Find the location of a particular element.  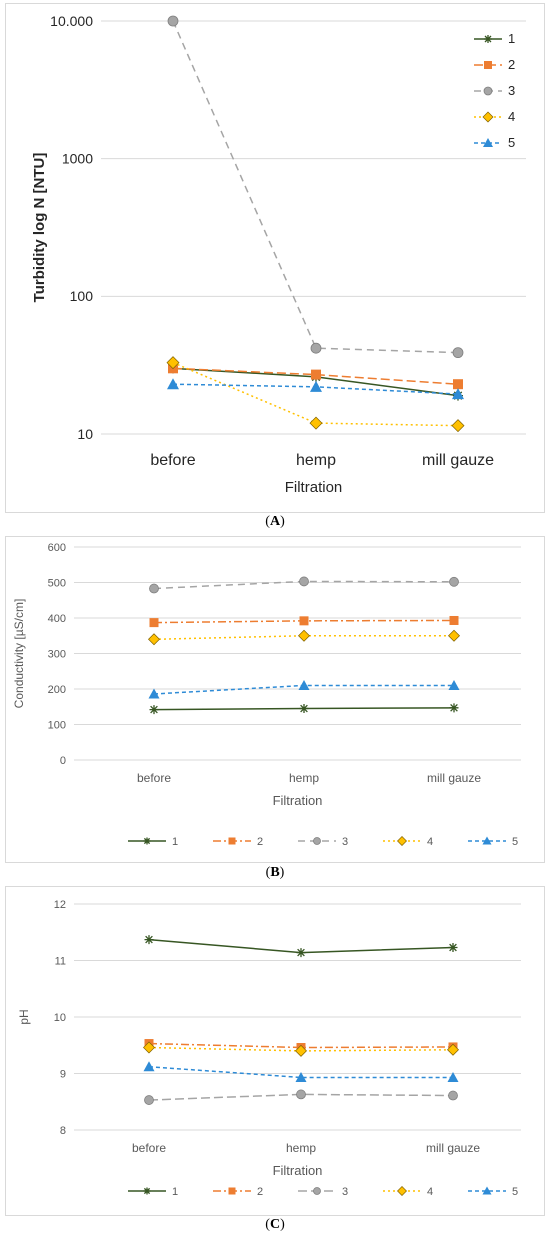

y-tick-label: 0 is located at coordinates (63, 761).